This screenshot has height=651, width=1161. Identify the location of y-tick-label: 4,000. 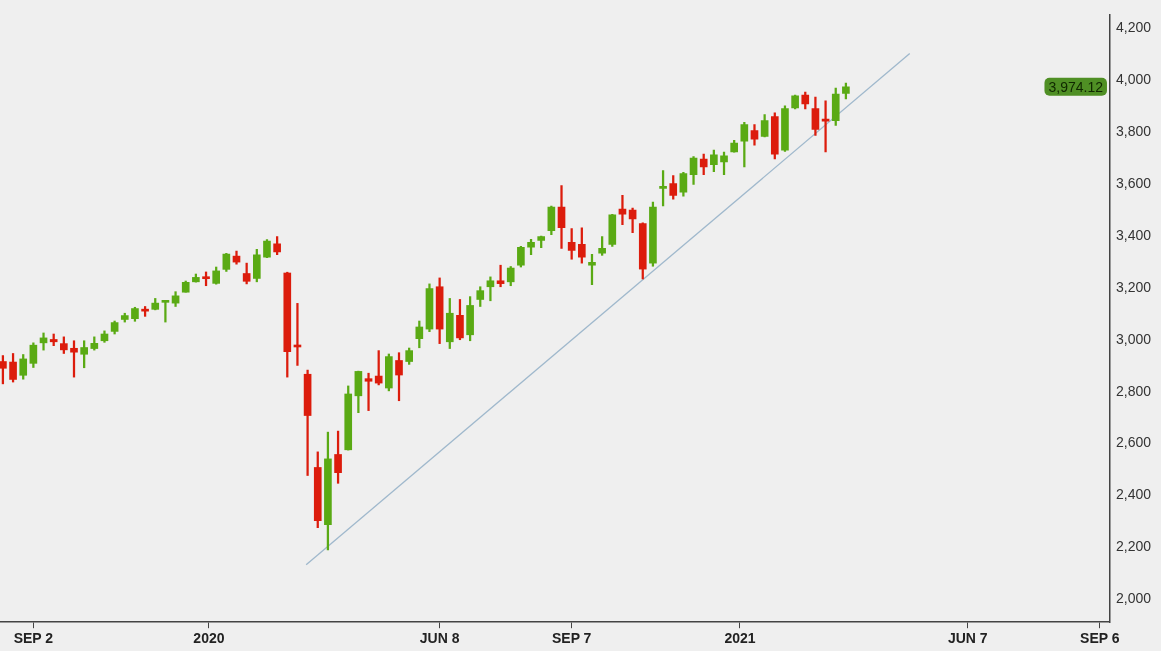
(1133, 78).